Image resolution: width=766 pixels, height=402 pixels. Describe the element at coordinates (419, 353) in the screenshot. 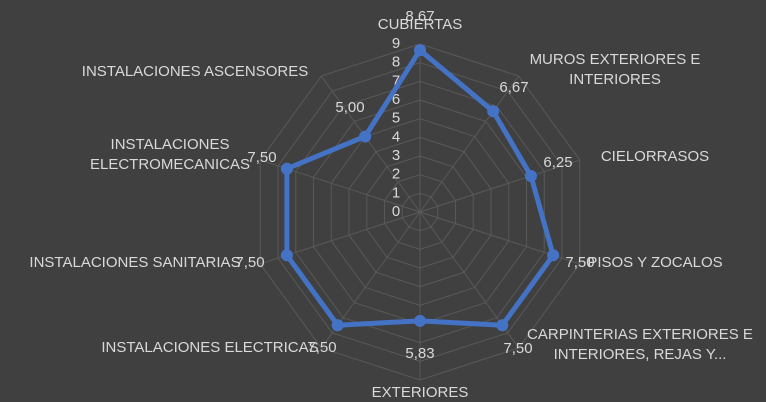

I see `data-label: 5,83` at that location.